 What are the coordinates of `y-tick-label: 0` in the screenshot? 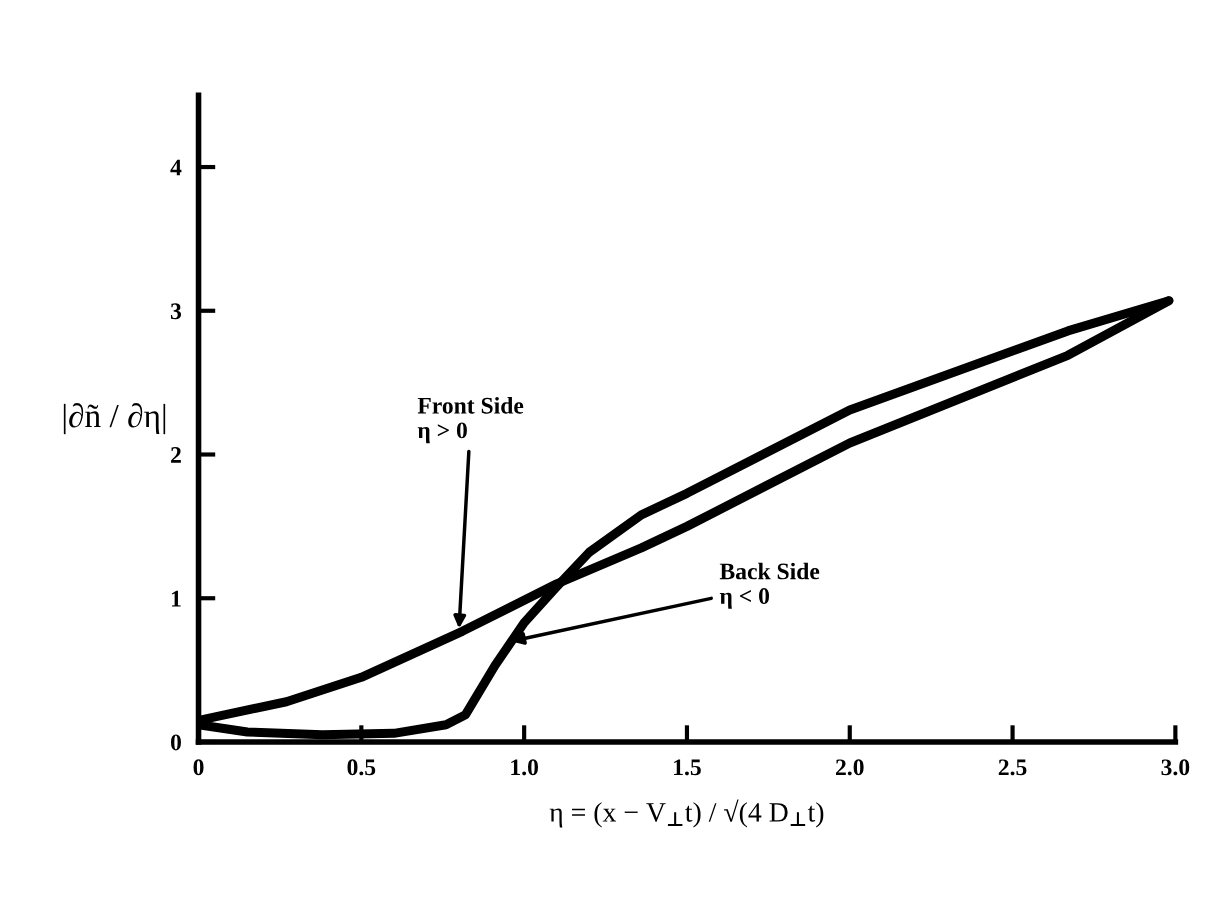 It's located at (175, 742).